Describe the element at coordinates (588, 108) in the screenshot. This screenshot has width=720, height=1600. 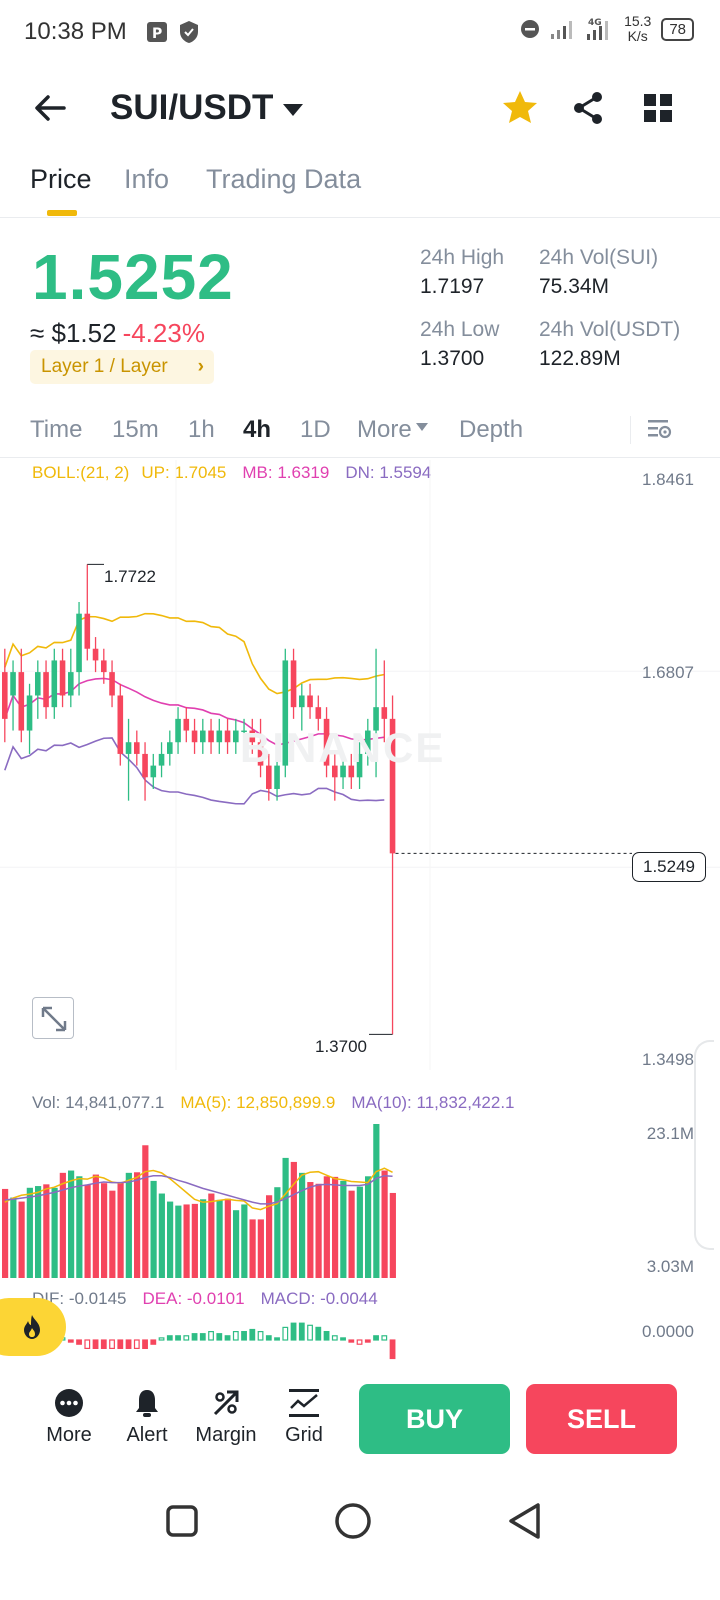
I see `share-icon` at that location.